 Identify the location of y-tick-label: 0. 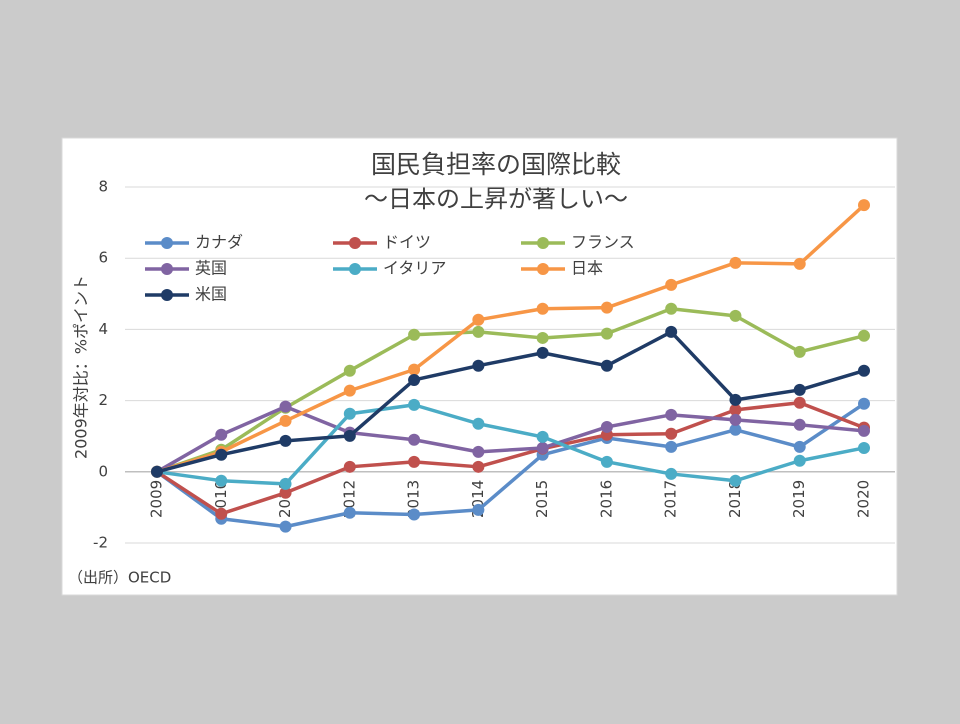
(103, 471).